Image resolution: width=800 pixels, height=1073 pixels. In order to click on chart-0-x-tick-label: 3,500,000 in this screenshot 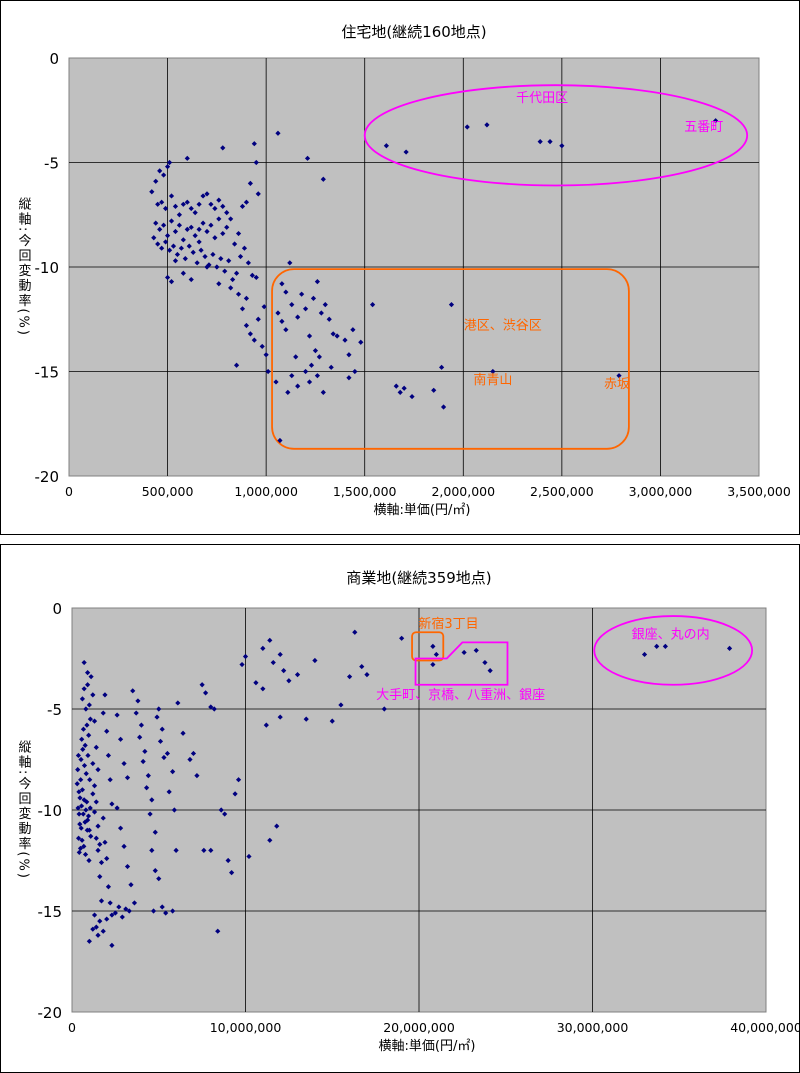, I will do `click(759, 491)`.